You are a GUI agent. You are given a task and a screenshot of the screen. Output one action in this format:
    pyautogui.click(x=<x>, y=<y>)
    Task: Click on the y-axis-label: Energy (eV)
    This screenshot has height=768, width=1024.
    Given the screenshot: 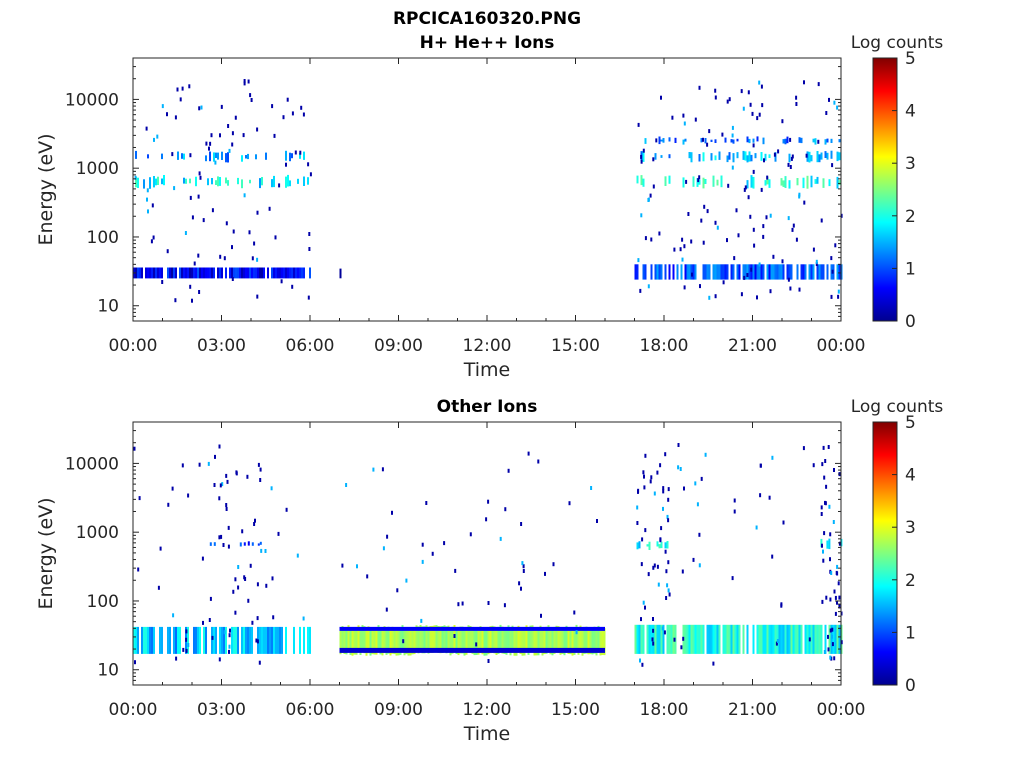 What is the action you would take?
    pyautogui.click(x=46, y=553)
    